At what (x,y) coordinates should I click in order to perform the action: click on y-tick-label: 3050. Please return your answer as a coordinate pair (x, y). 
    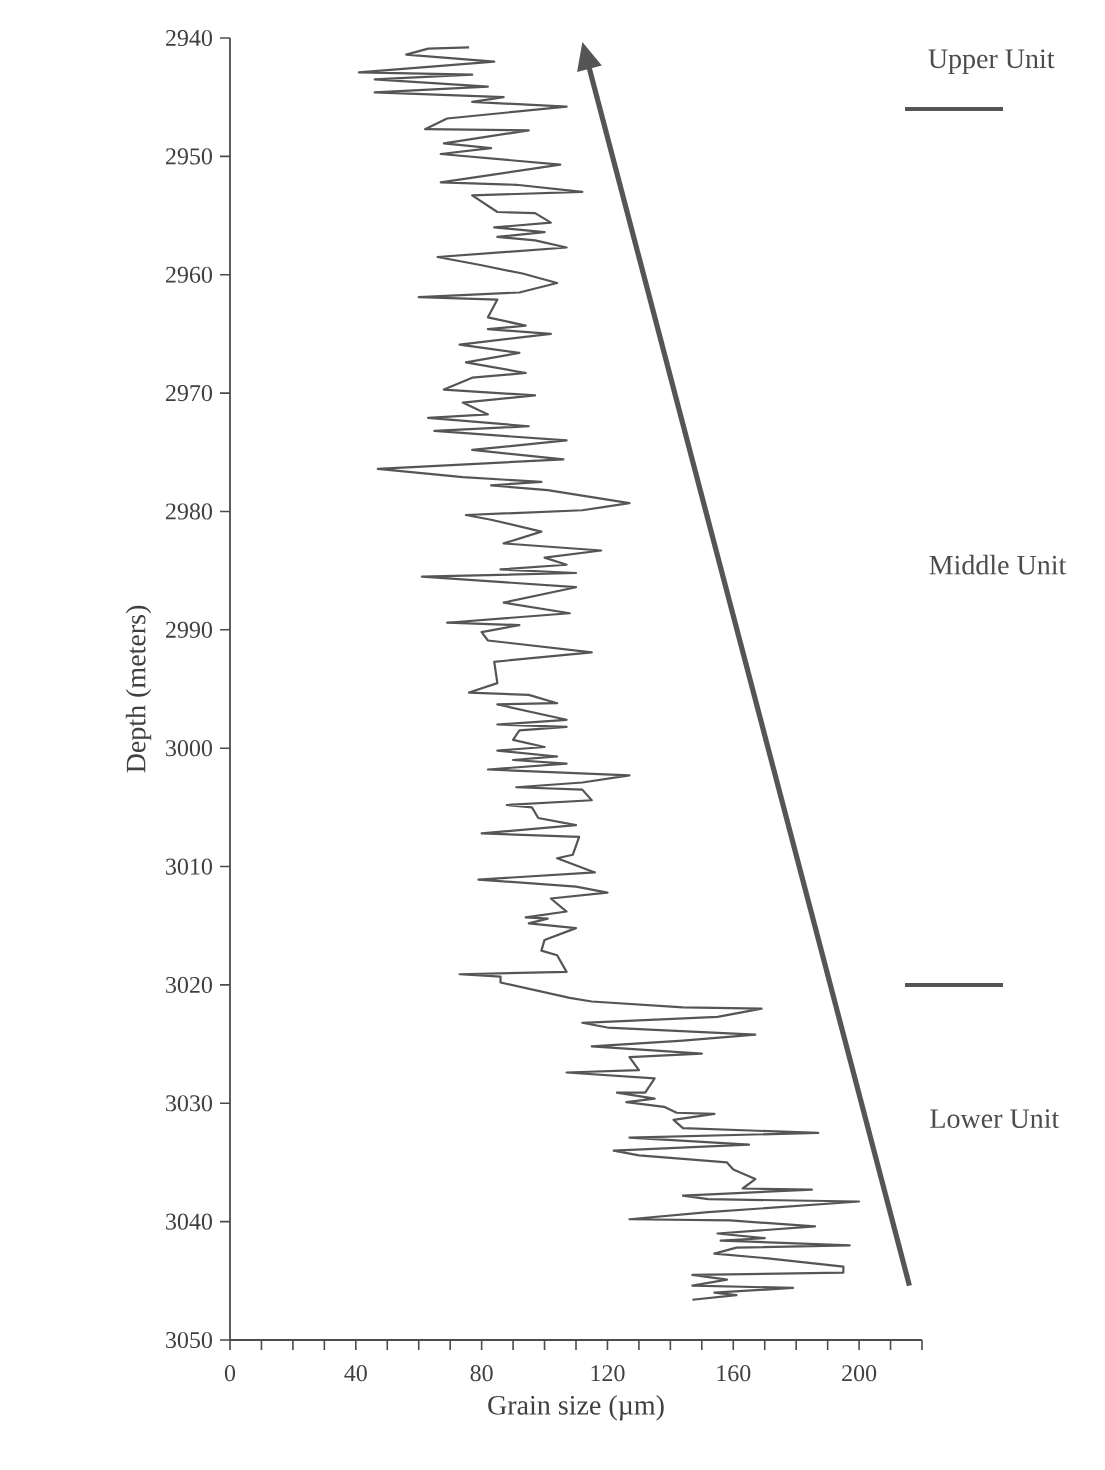
    Looking at the image, I should click on (189, 1340).